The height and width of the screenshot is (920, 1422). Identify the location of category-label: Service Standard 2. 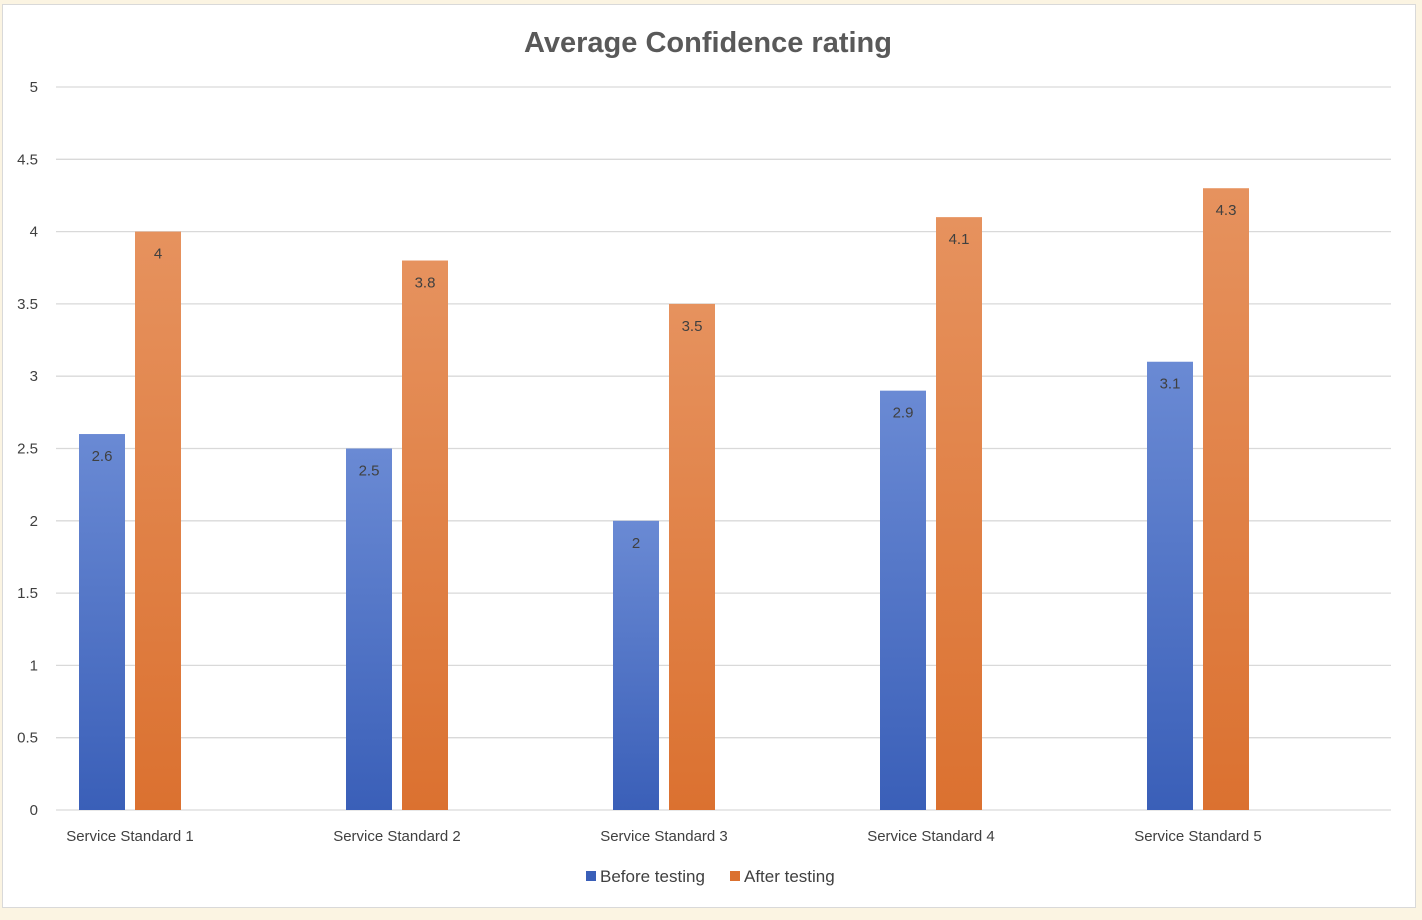
(397, 836).